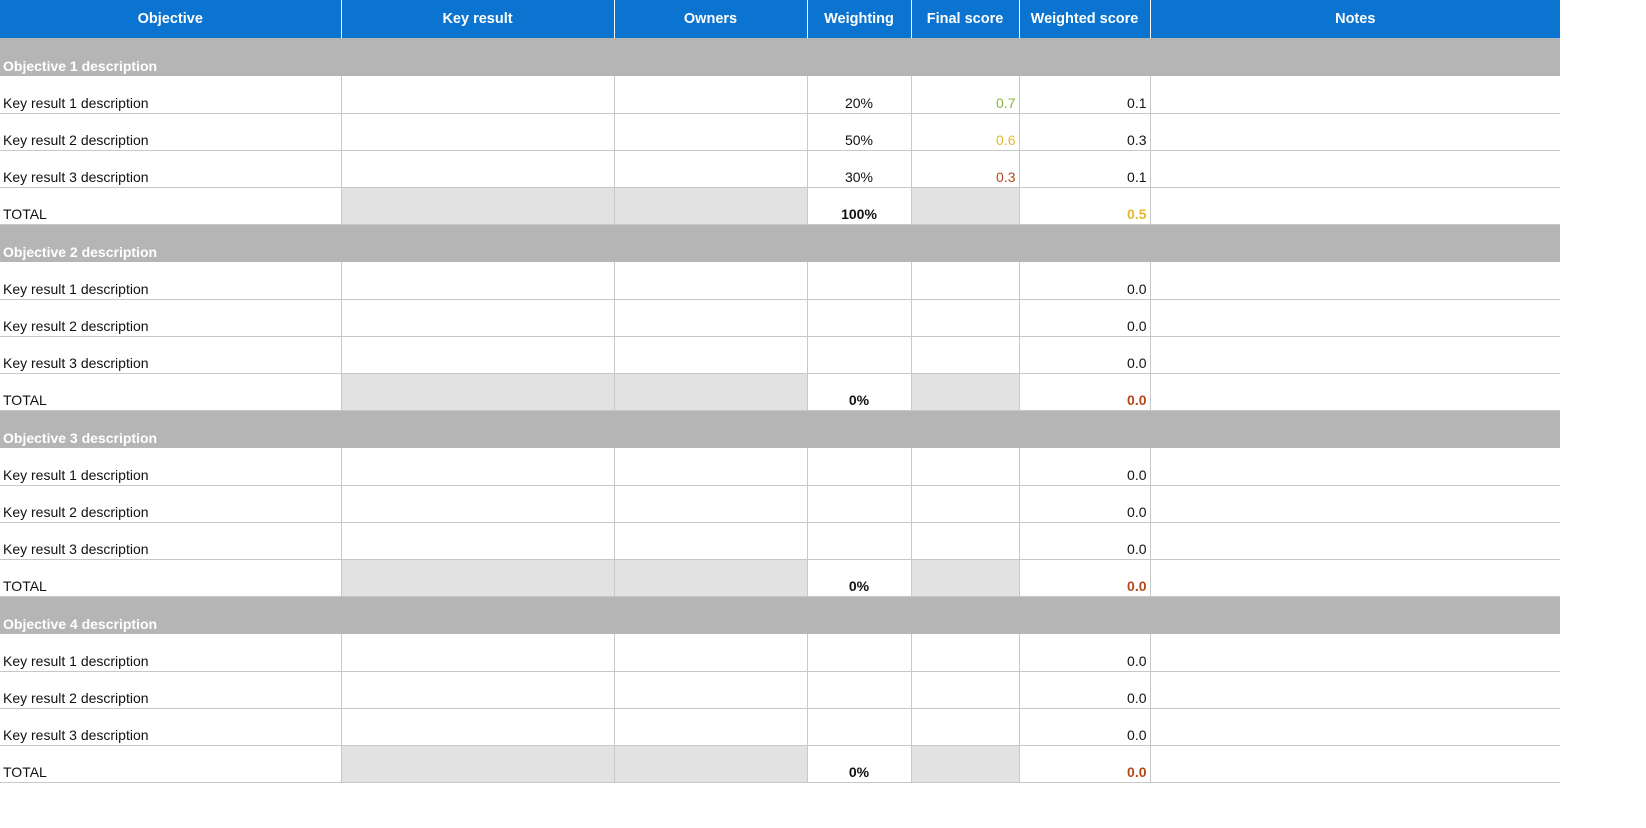 This screenshot has width=1646, height=828. What do you see at coordinates (859, 578) in the screenshot?
I see `total-weighting-cell: 0%` at bounding box center [859, 578].